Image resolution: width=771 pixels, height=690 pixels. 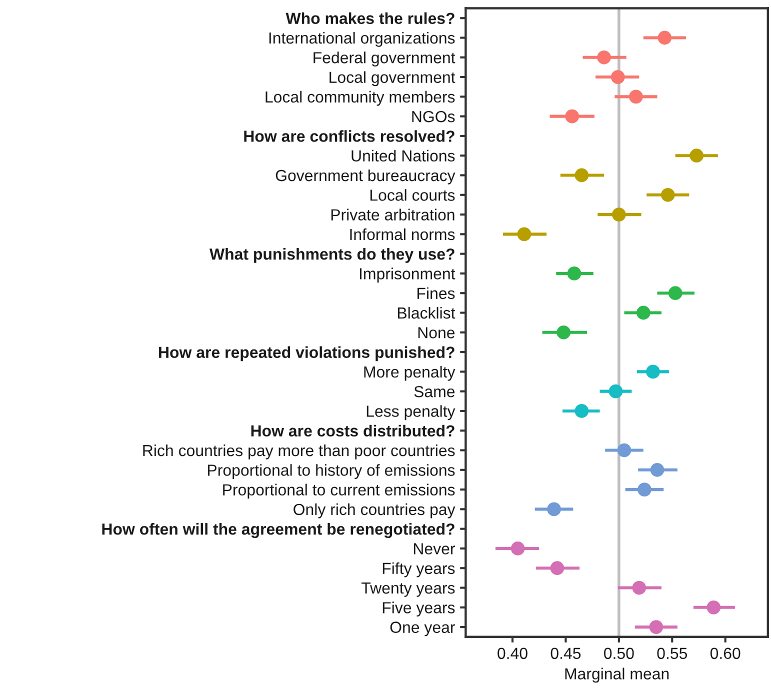 What do you see at coordinates (402, 234) in the screenshot?
I see `y-tick-label: Informal norms` at bounding box center [402, 234].